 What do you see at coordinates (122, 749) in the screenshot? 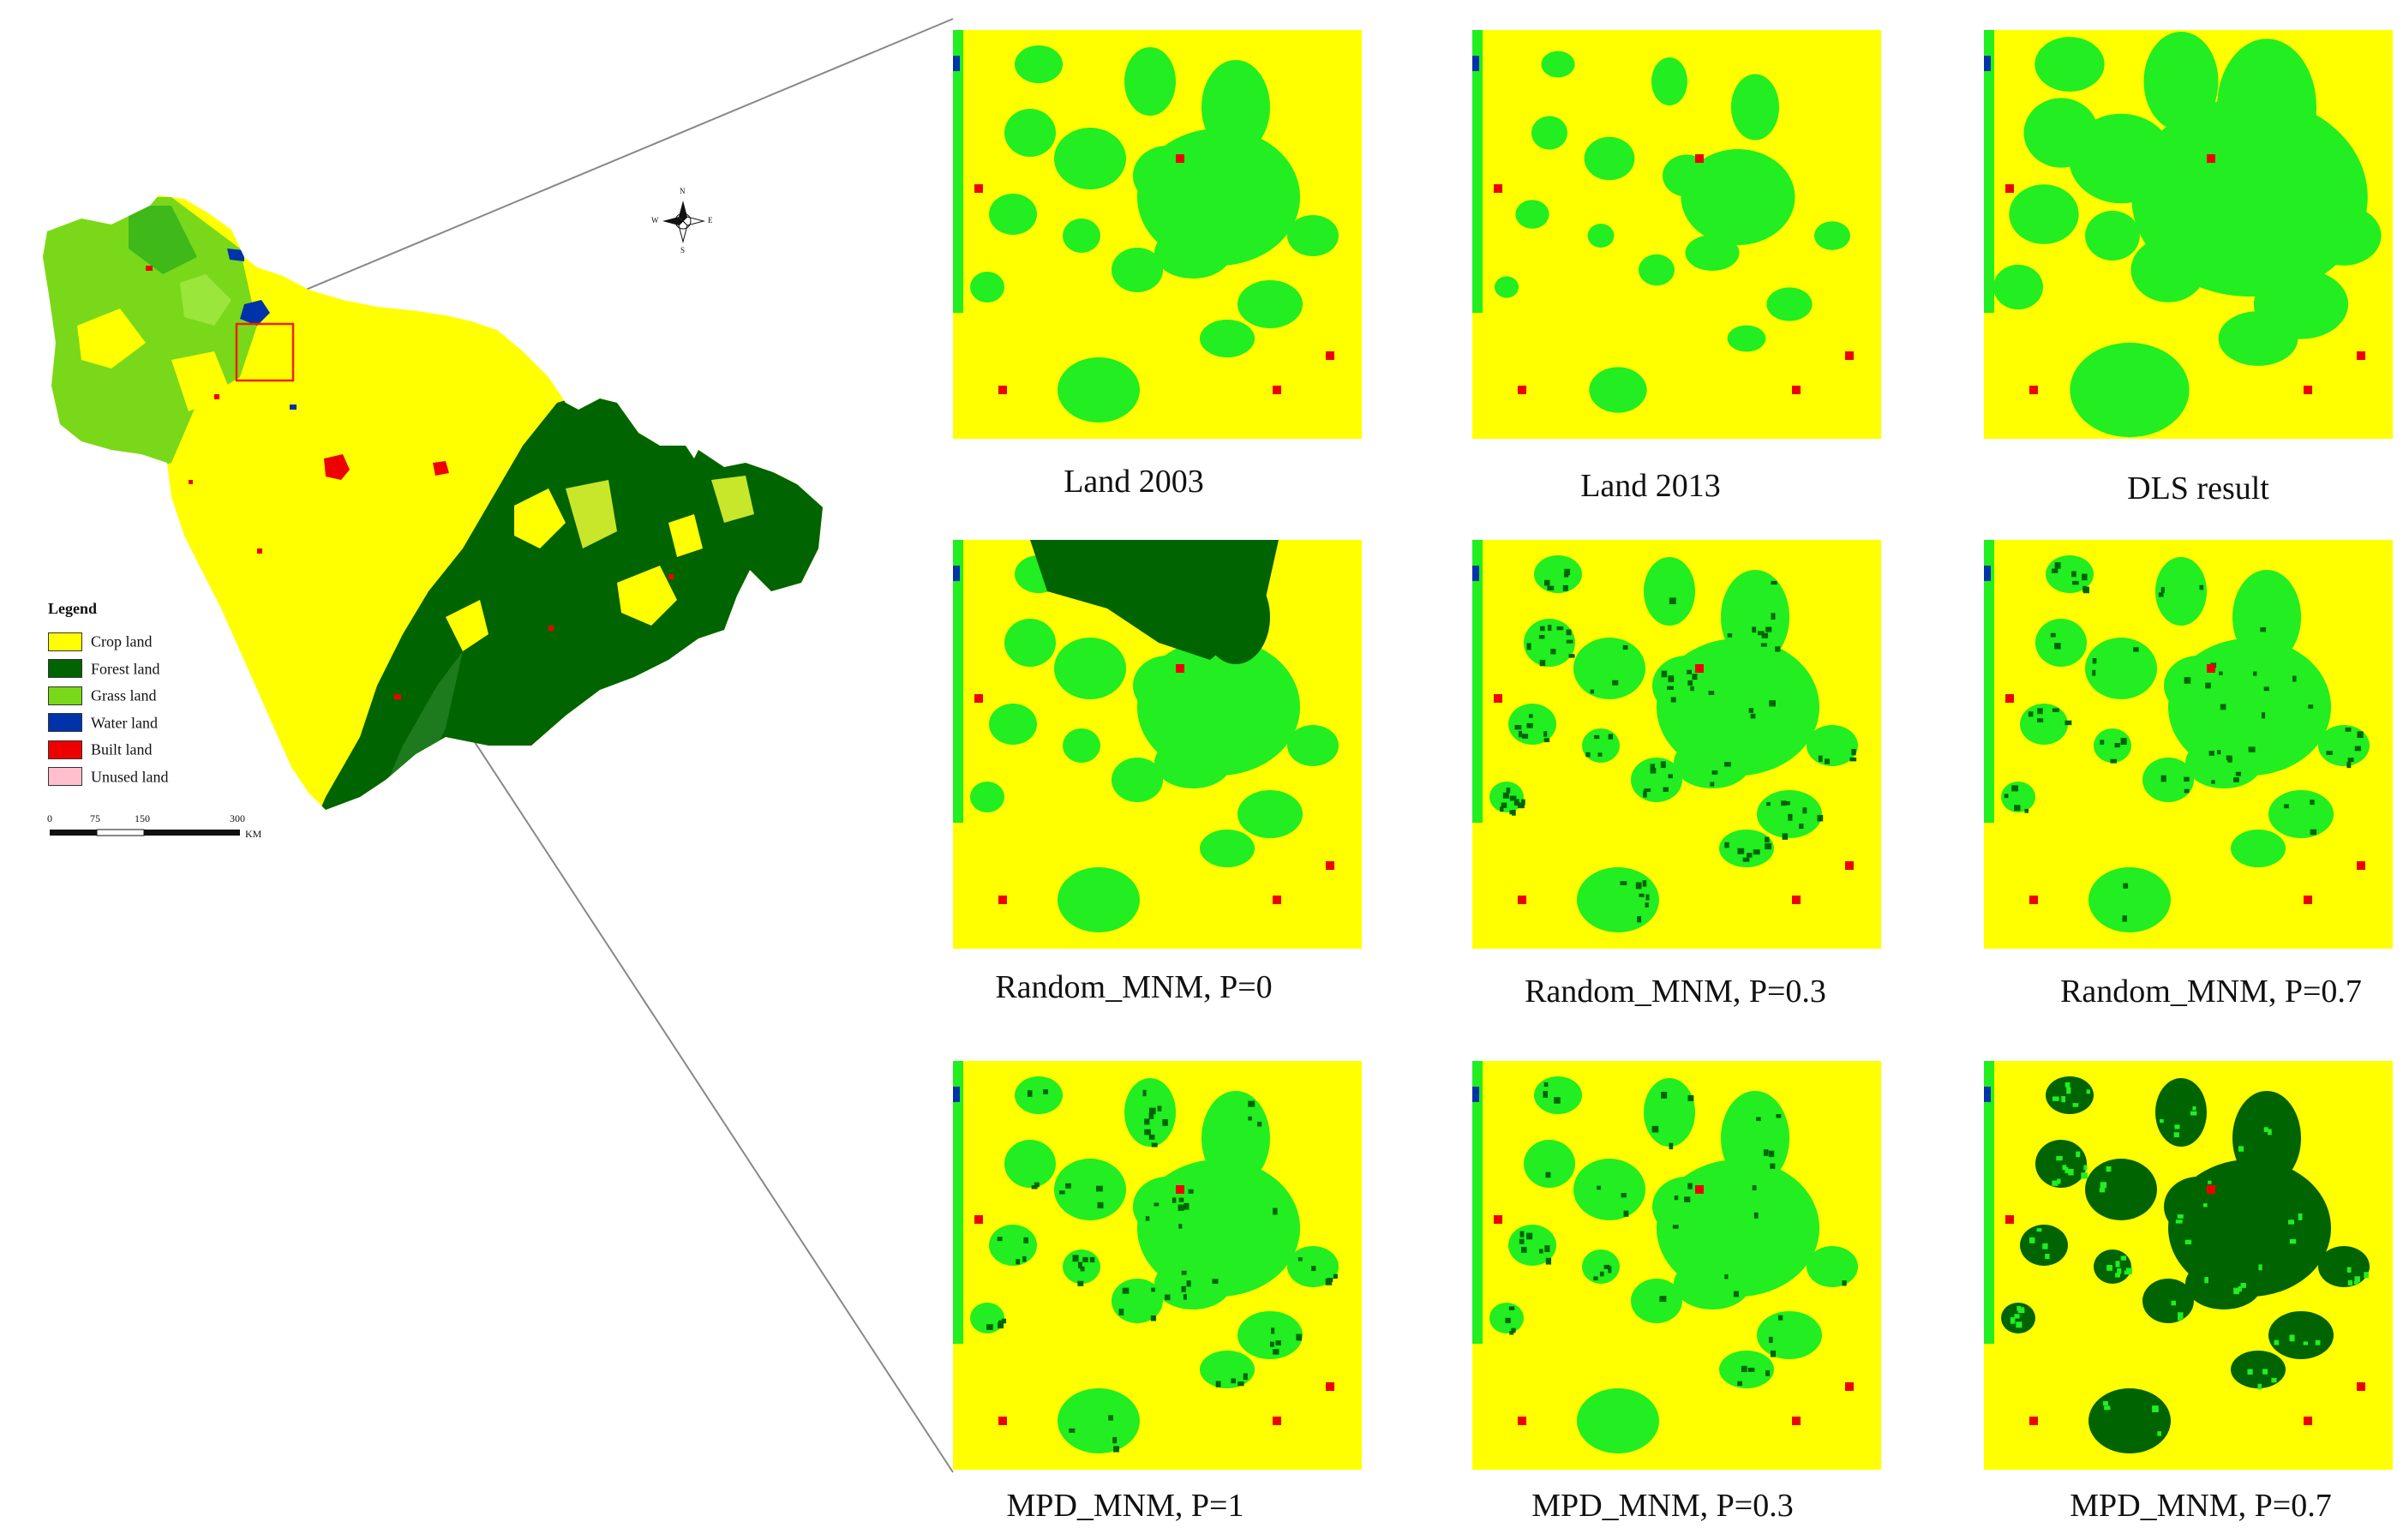
I see `legend-label: Built land` at bounding box center [122, 749].